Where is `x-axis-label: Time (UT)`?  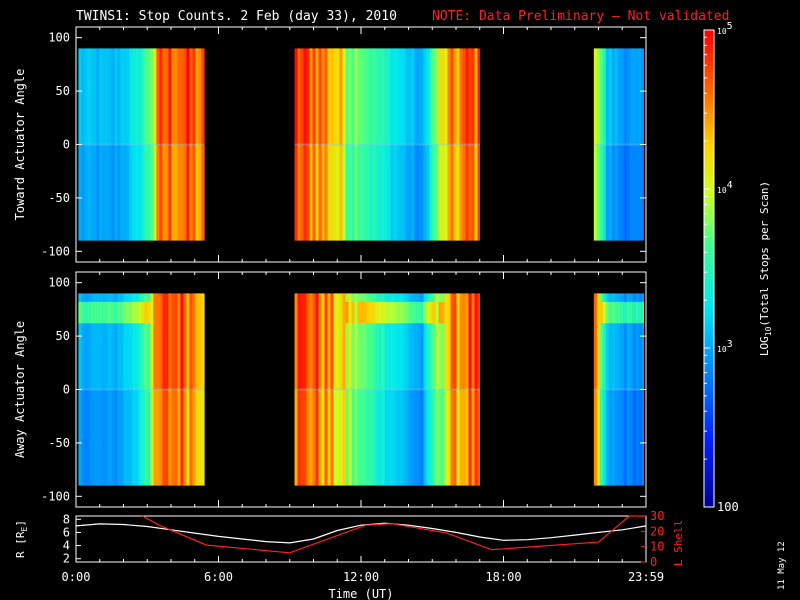 x-axis-label: Time (UT) is located at coordinates (360, 593).